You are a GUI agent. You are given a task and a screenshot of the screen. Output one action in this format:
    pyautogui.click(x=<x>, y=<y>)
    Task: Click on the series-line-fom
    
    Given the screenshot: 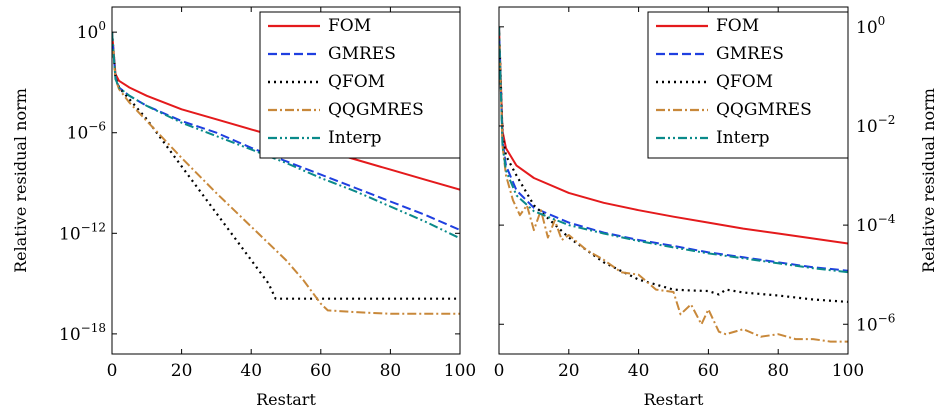 What is the action you would take?
    pyautogui.click(x=286, y=111)
    